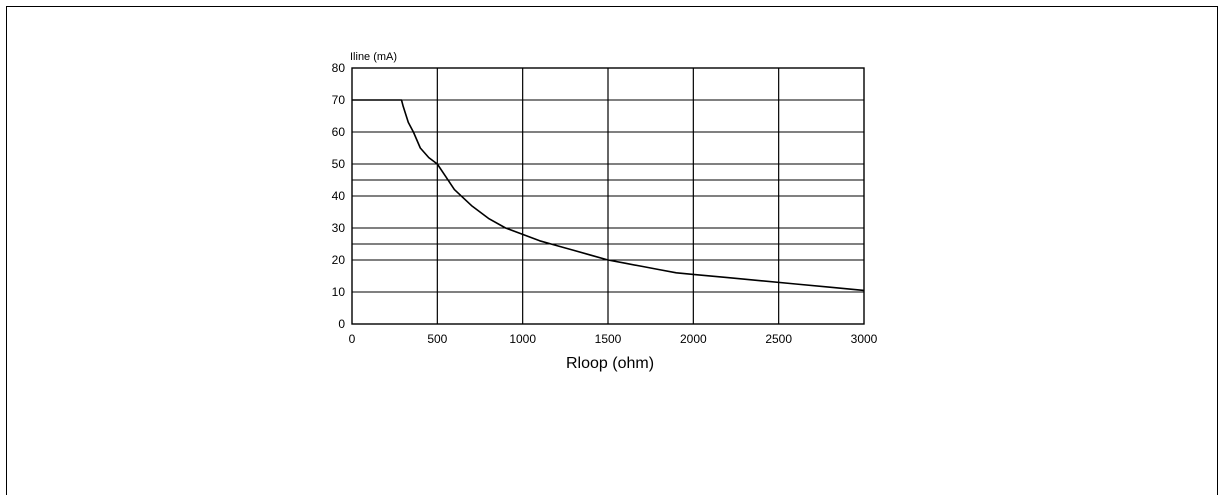 This screenshot has width=1224, height=495. I want to click on y-axis-title: Iline (mA), so click(373, 57).